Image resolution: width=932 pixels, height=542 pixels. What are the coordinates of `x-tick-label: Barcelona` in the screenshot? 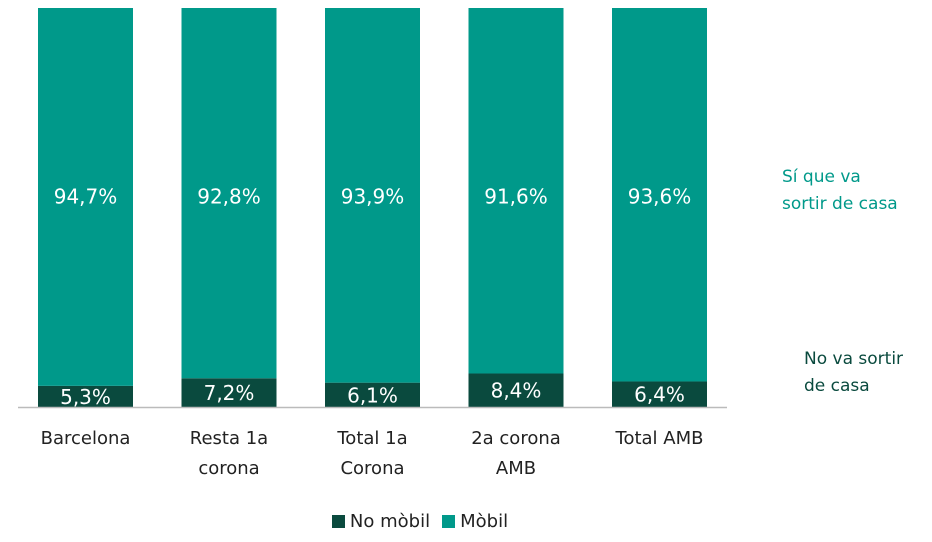 It's located at (85, 438).